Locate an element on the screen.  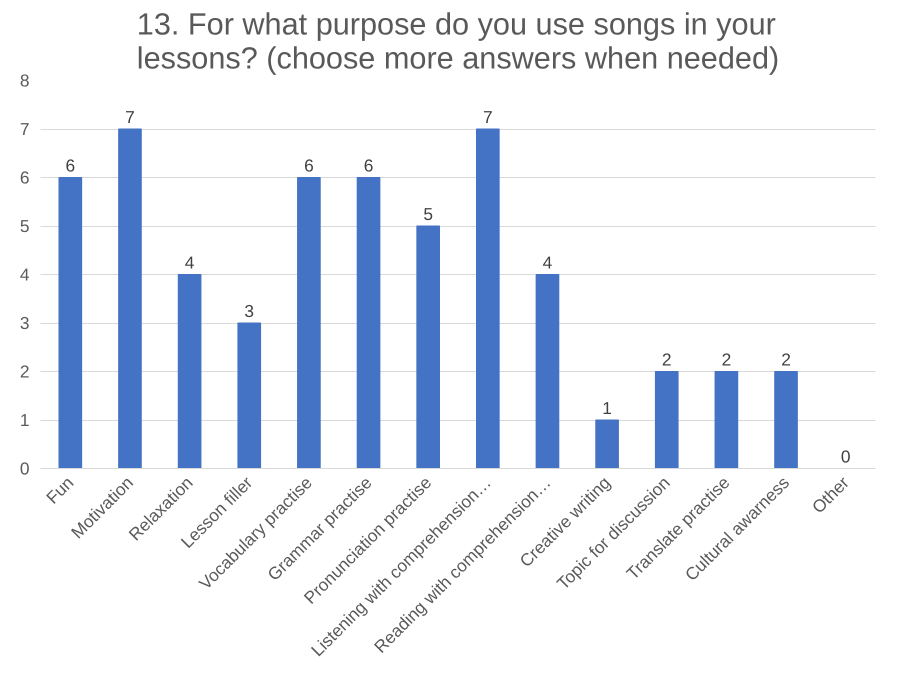
chart-title: 13. For what purpose do you use songs in your lessons? (choose more answers when needed) is located at coordinates (458, 42).